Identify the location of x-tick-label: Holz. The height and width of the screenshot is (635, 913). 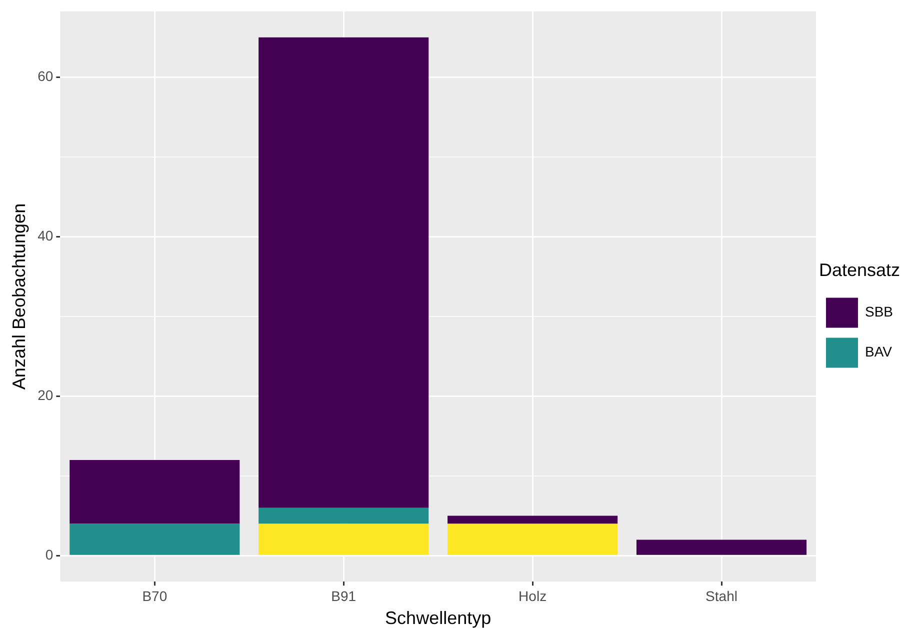
(532, 596).